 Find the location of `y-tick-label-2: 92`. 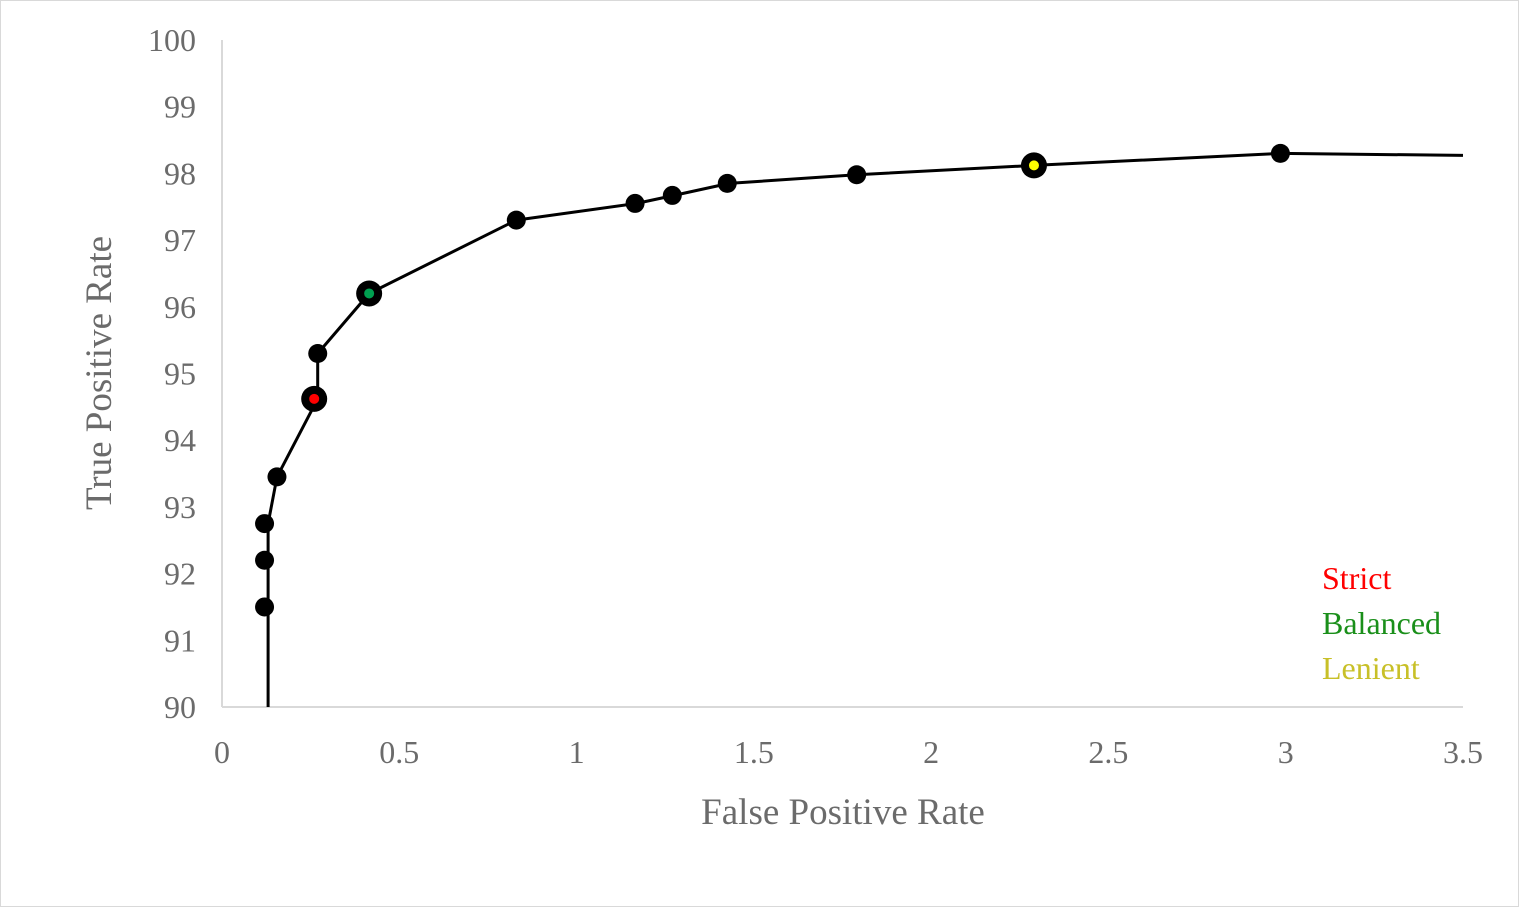

y-tick-label-2: 92 is located at coordinates (180, 574).